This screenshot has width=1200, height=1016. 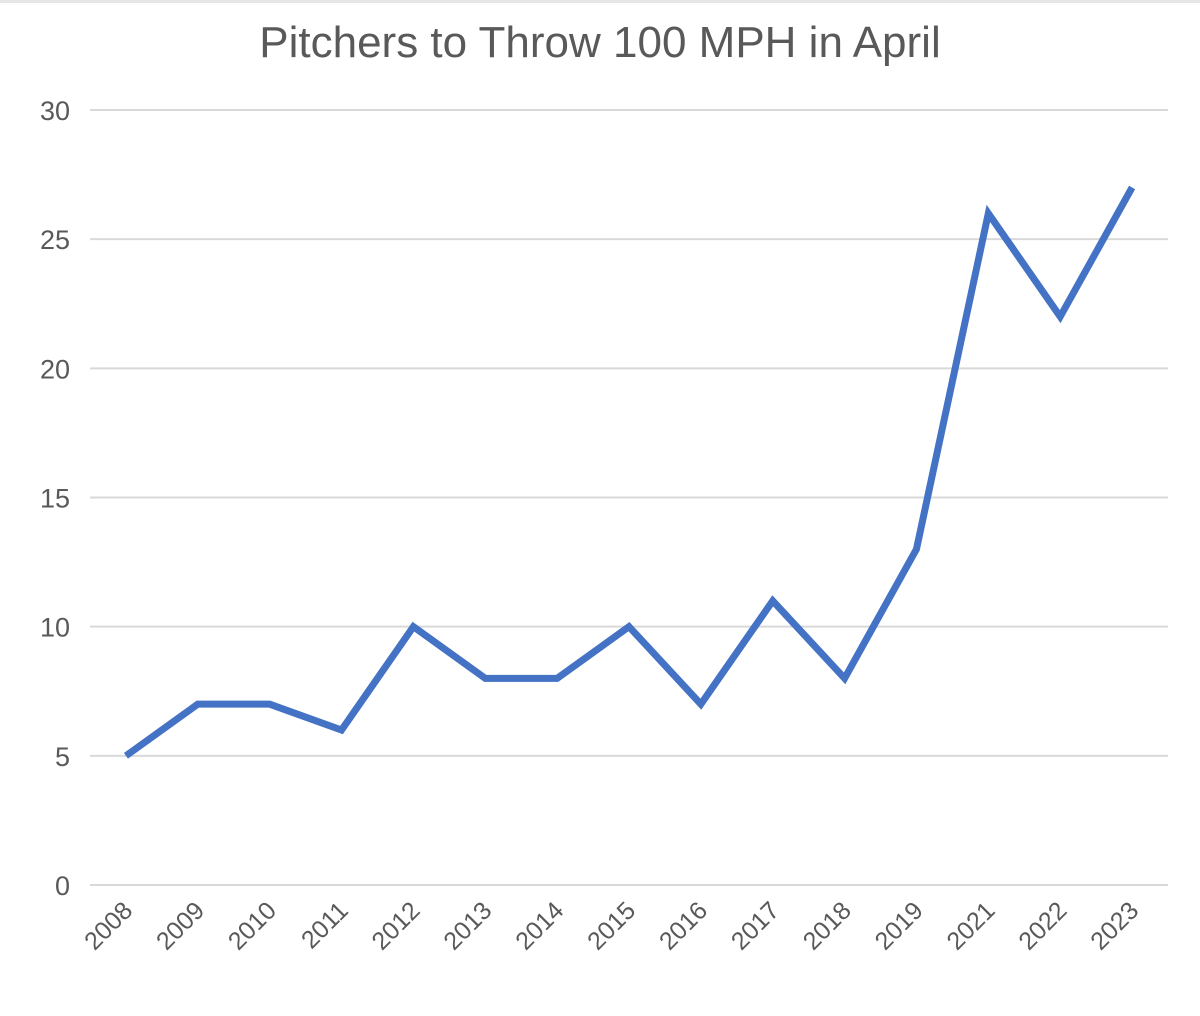 What do you see at coordinates (1114, 925) in the screenshot?
I see `x-tick-label: 2023` at bounding box center [1114, 925].